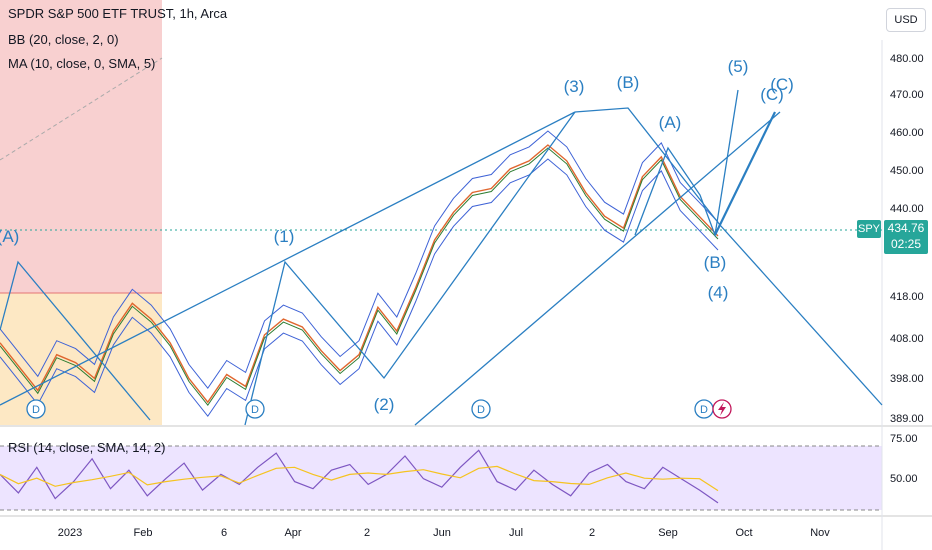  I want to click on bullish-zone, so click(81, 146).